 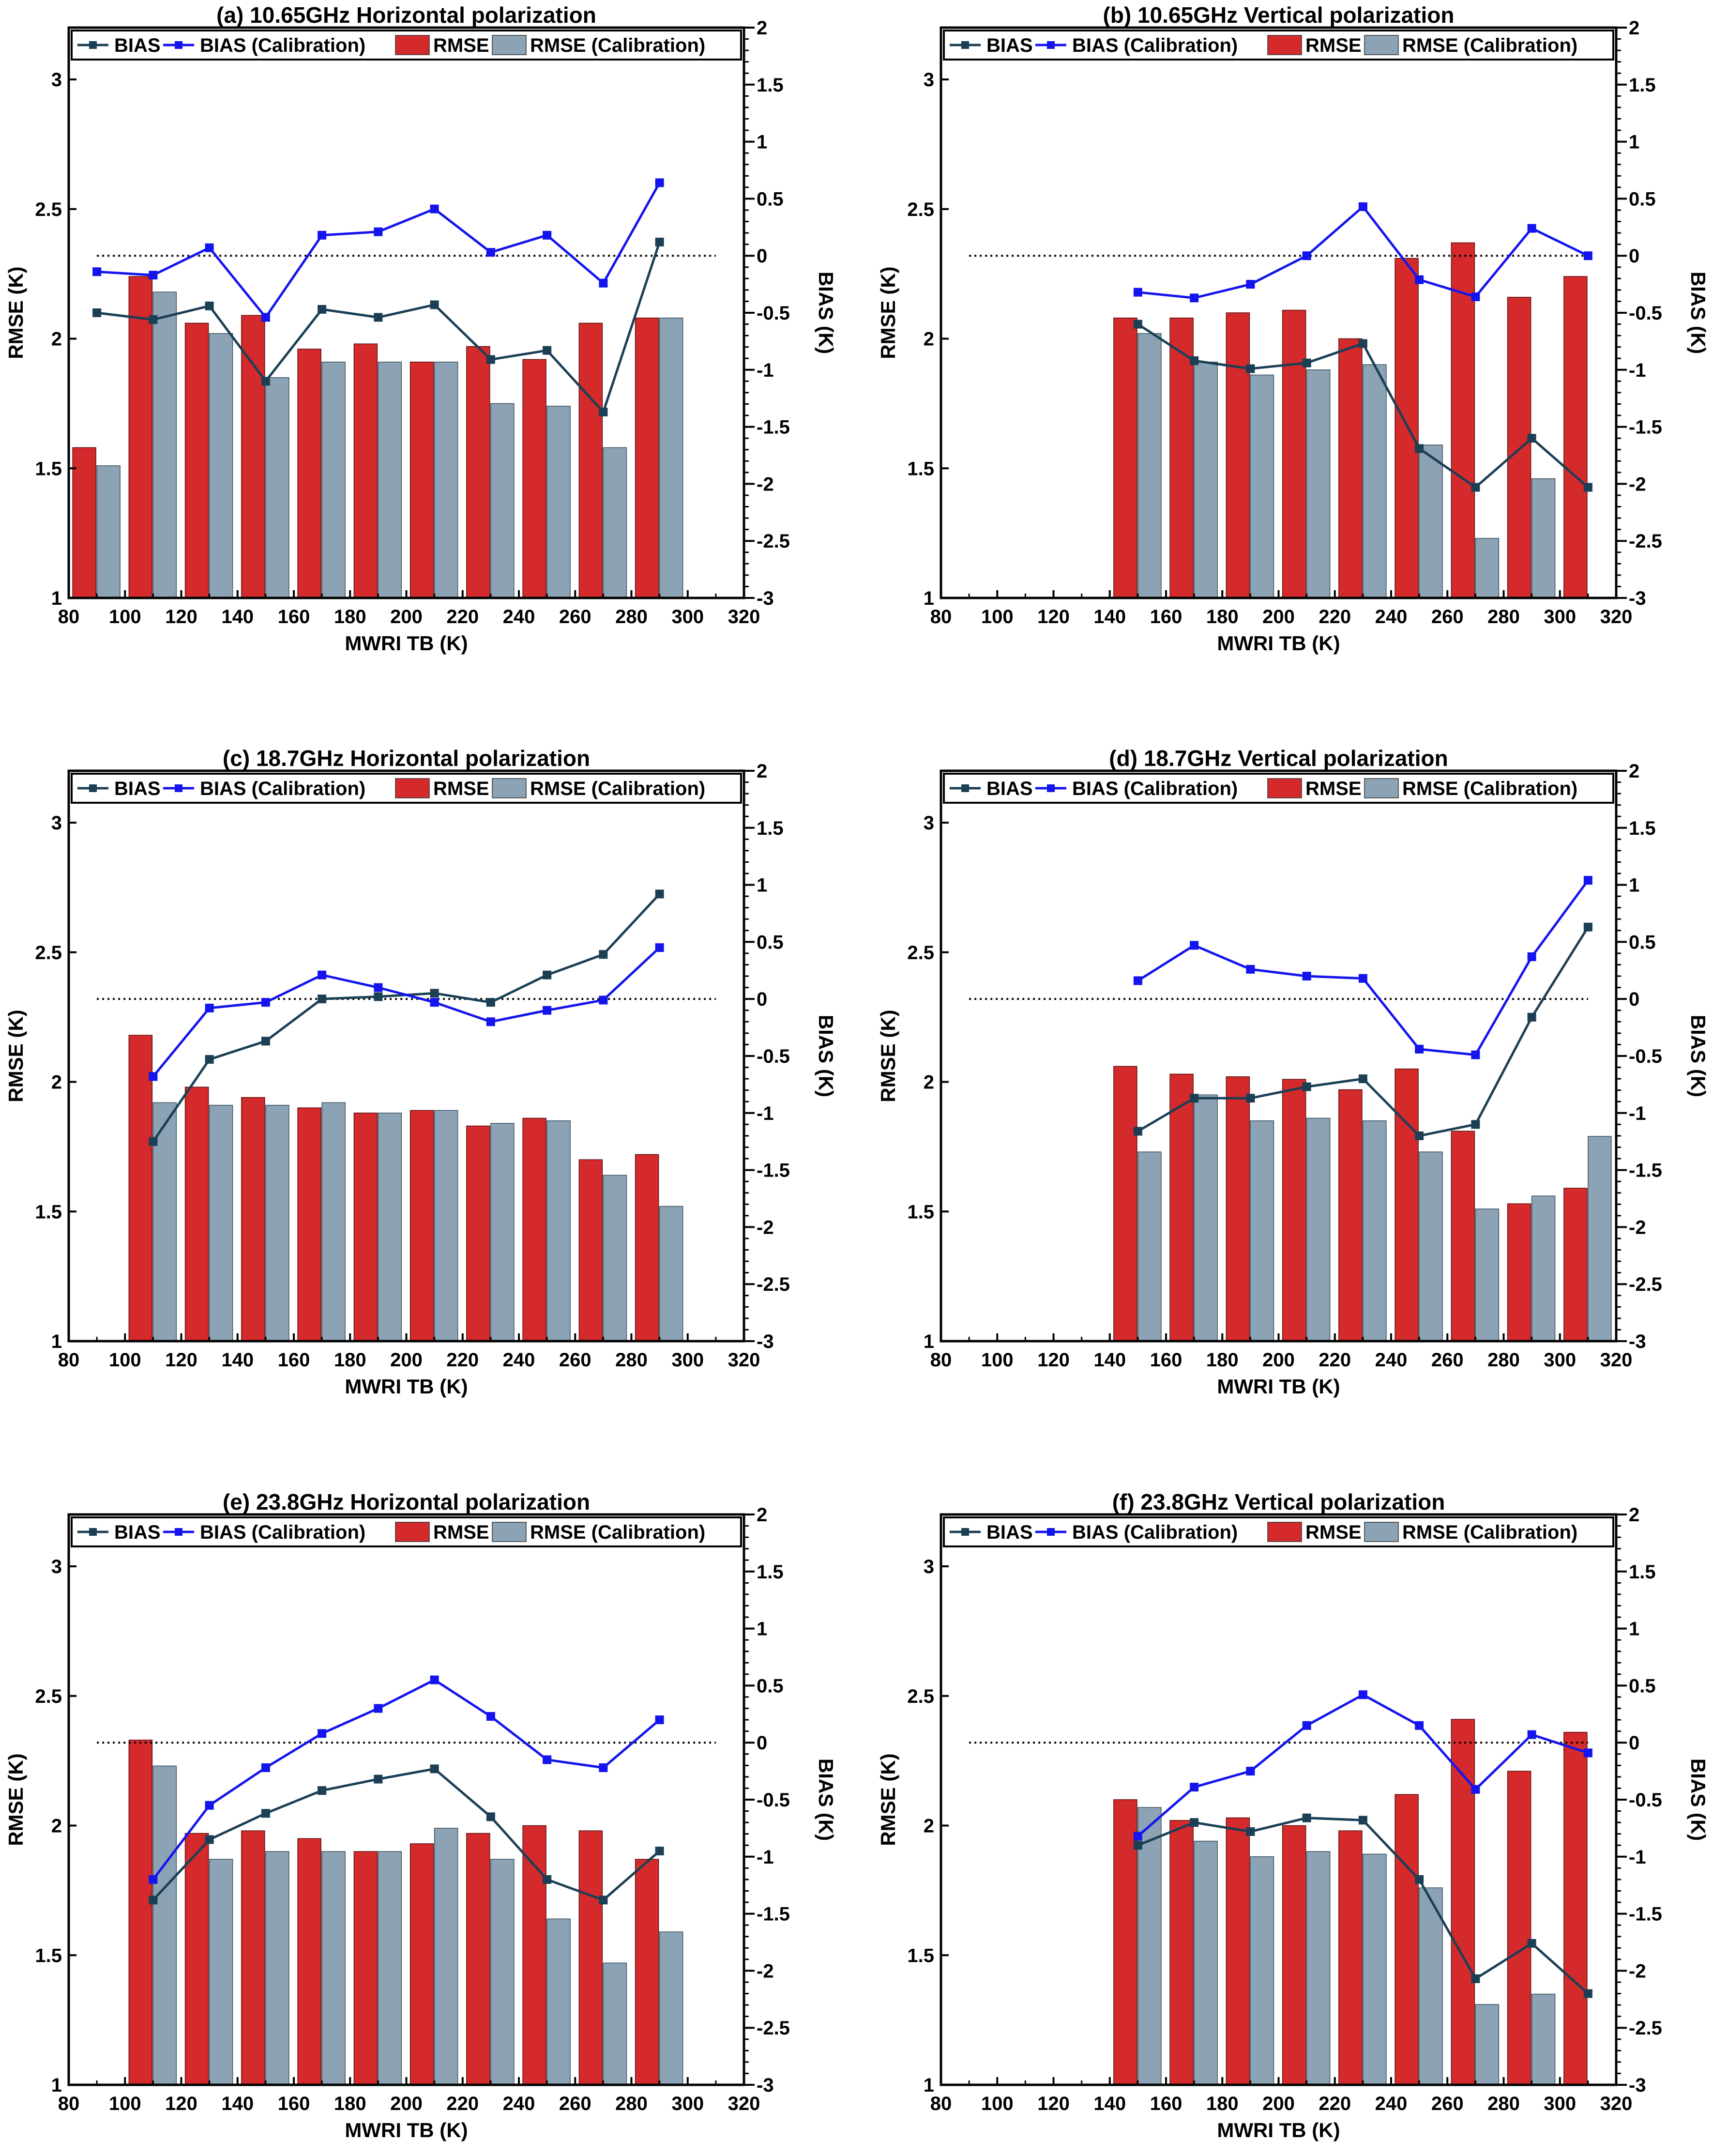 What do you see at coordinates (1010, 1532) in the screenshot?
I see `legend-label: BIAS` at bounding box center [1010, 1532].